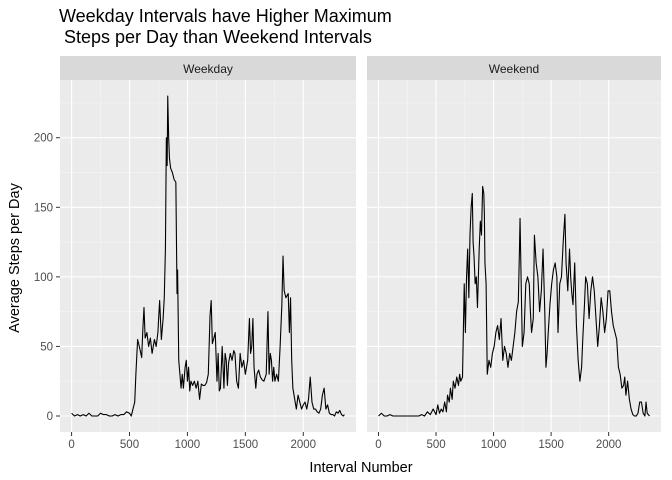 This screenshot has height=480, width=672. What do you see at coordinates (46, 347) in the screenshot?
I see `y-tick-label: 50` at bounding box center [46, 347].